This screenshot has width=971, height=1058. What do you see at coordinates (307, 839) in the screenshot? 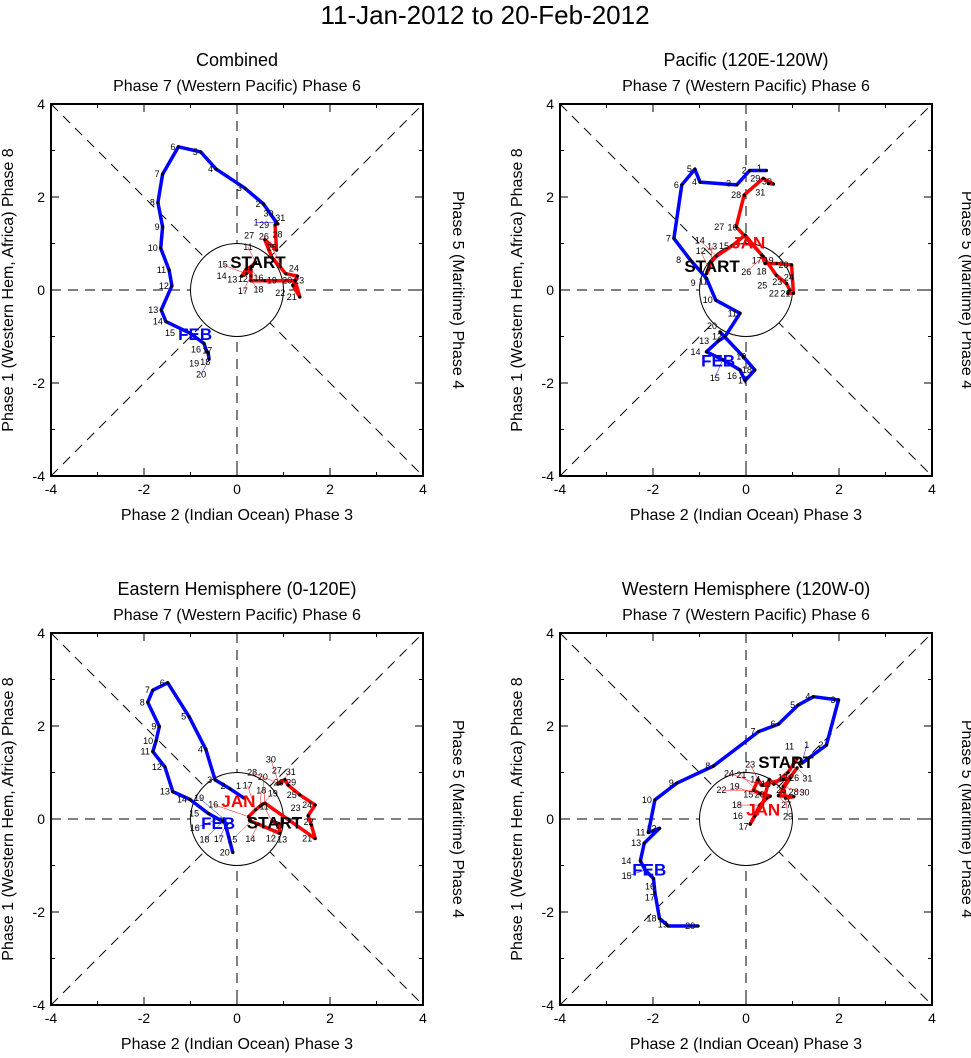
I see `day-label: 21` at bounding box center [307, 839].